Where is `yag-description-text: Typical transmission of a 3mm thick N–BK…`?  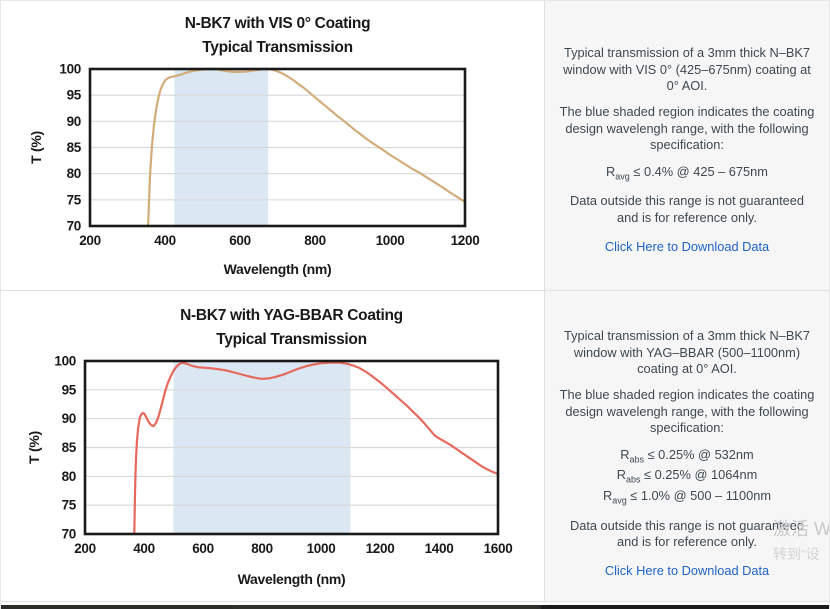
yag-description-text: Typical transmission of a 3mm thick N–BK… is located at coordinates (687, 352).